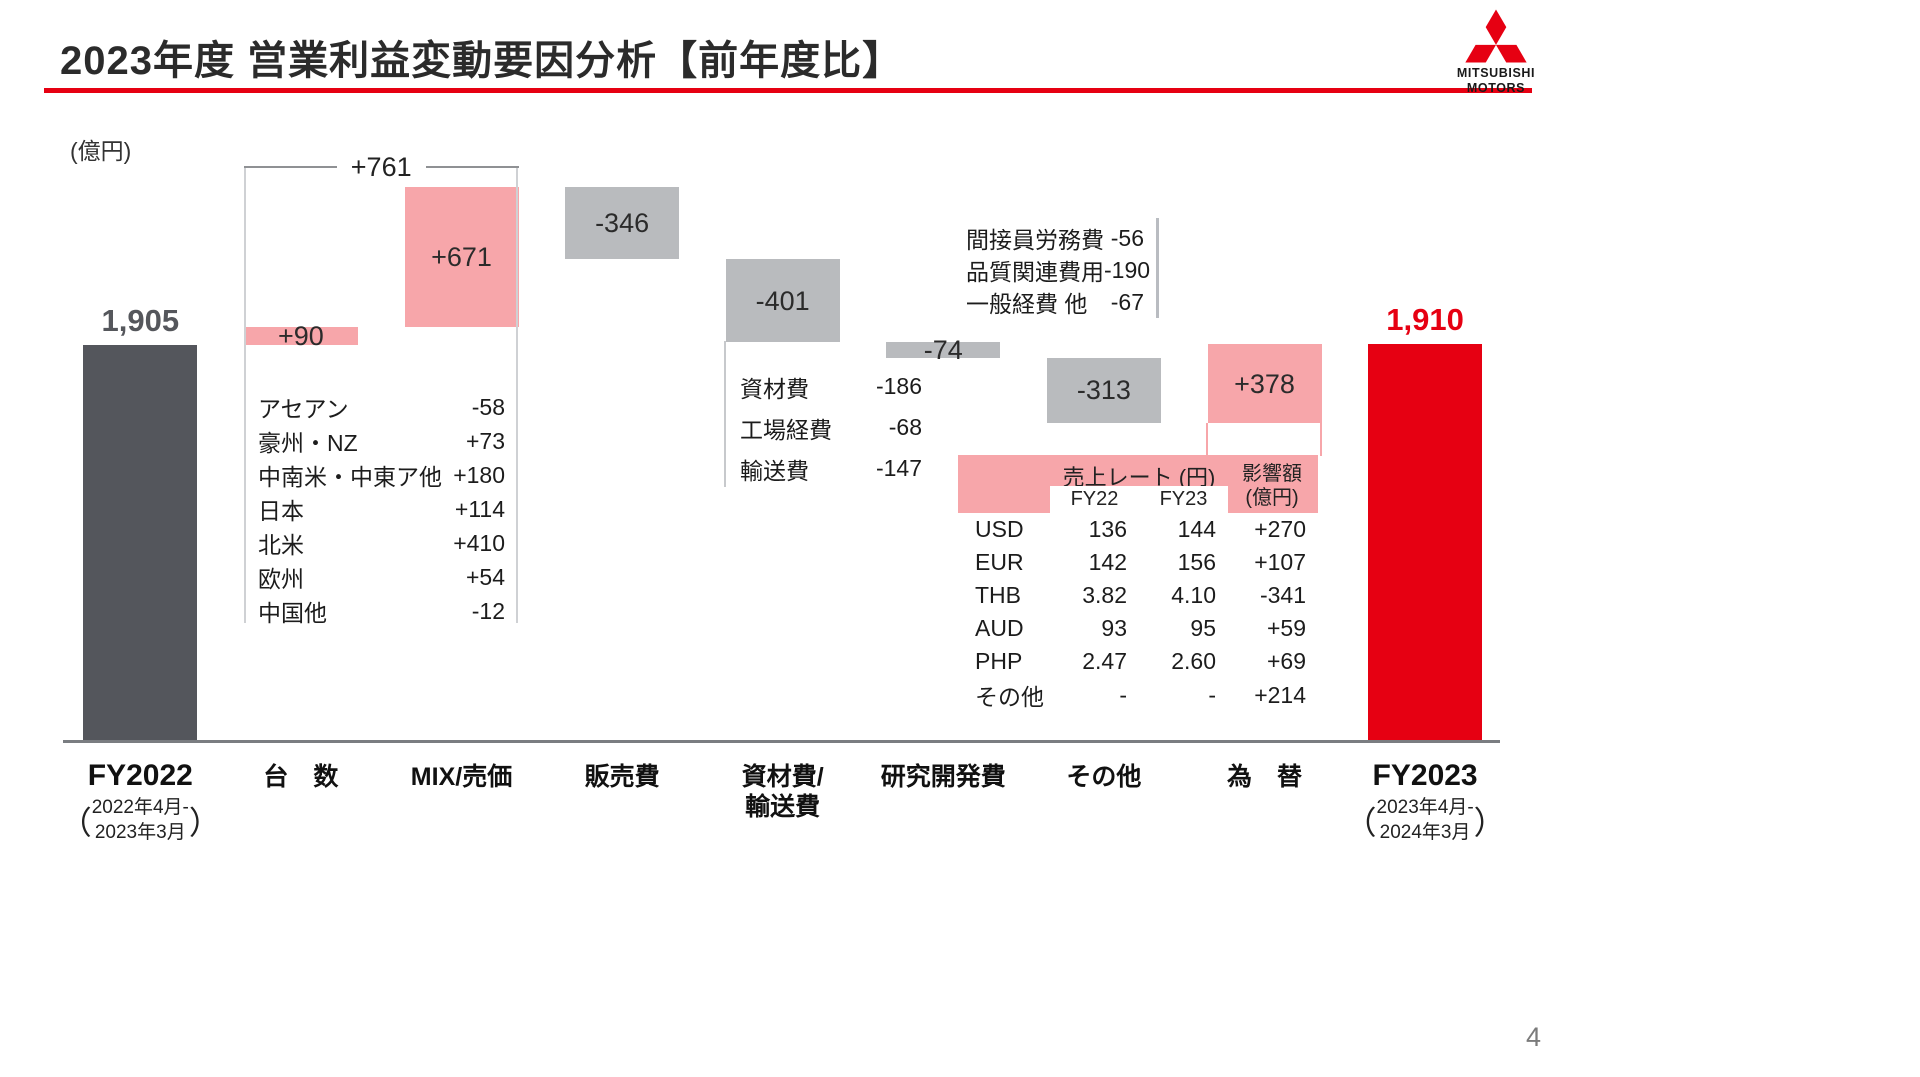 This screenshot has height=1077, width=1920. I want to click on bar-mix-price, so click(461, 256).